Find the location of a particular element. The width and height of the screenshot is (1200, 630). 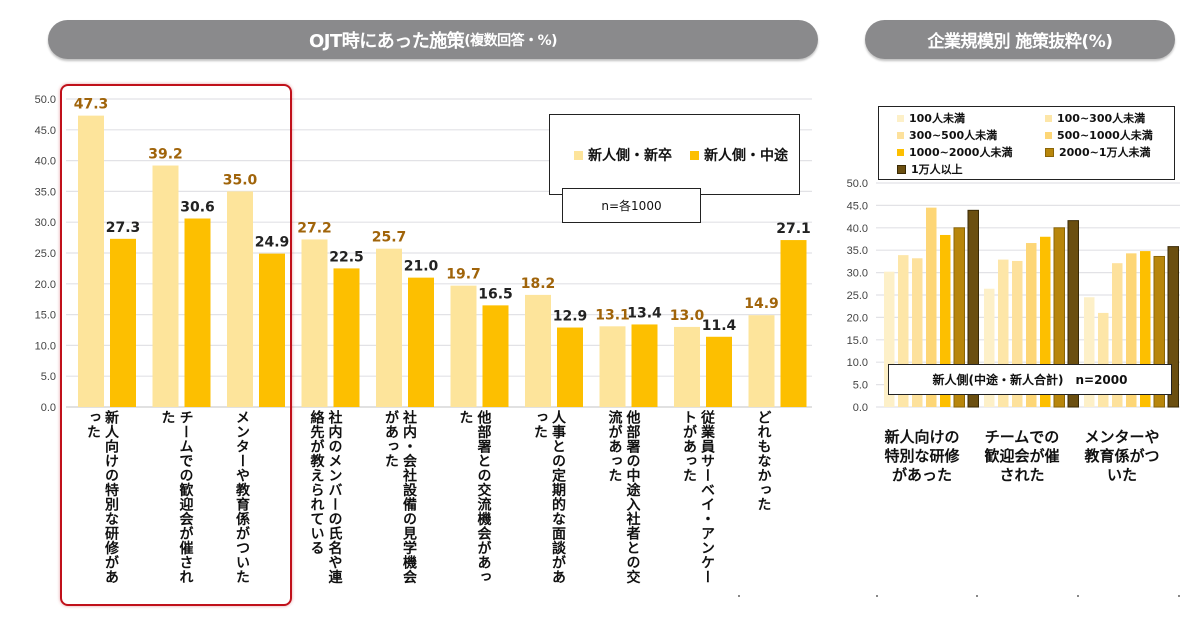

data-label: 47.3 is located at coordinates (91, 105).